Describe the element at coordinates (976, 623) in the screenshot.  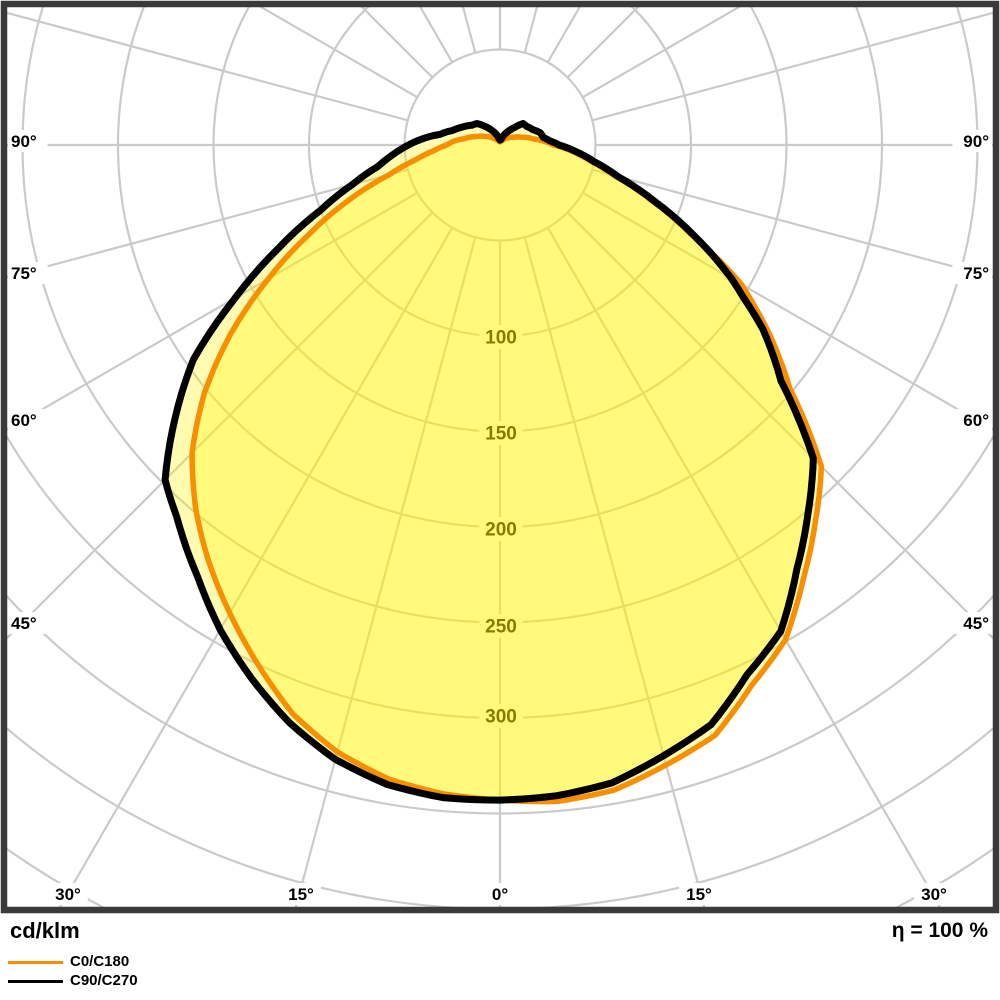
I see `angle-label-right: 45°` at that location.